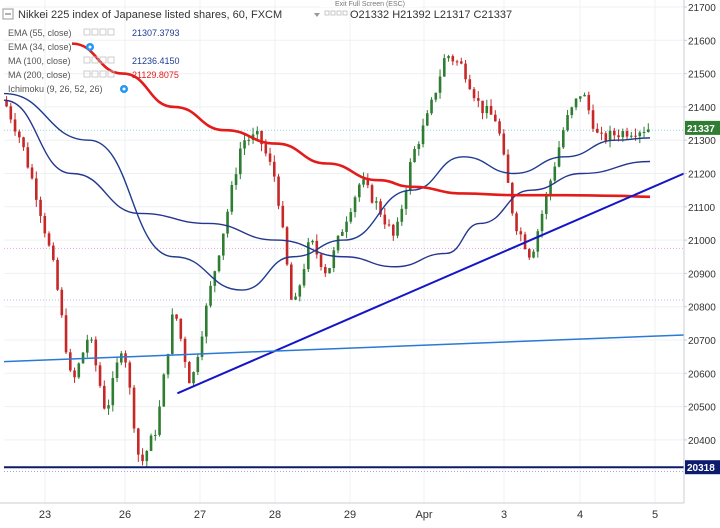 The height and width of the screenshot is (528, 720). I want to click on indicator-label: Ichimoku (9, 26, 52, 26), so click(55, 89).